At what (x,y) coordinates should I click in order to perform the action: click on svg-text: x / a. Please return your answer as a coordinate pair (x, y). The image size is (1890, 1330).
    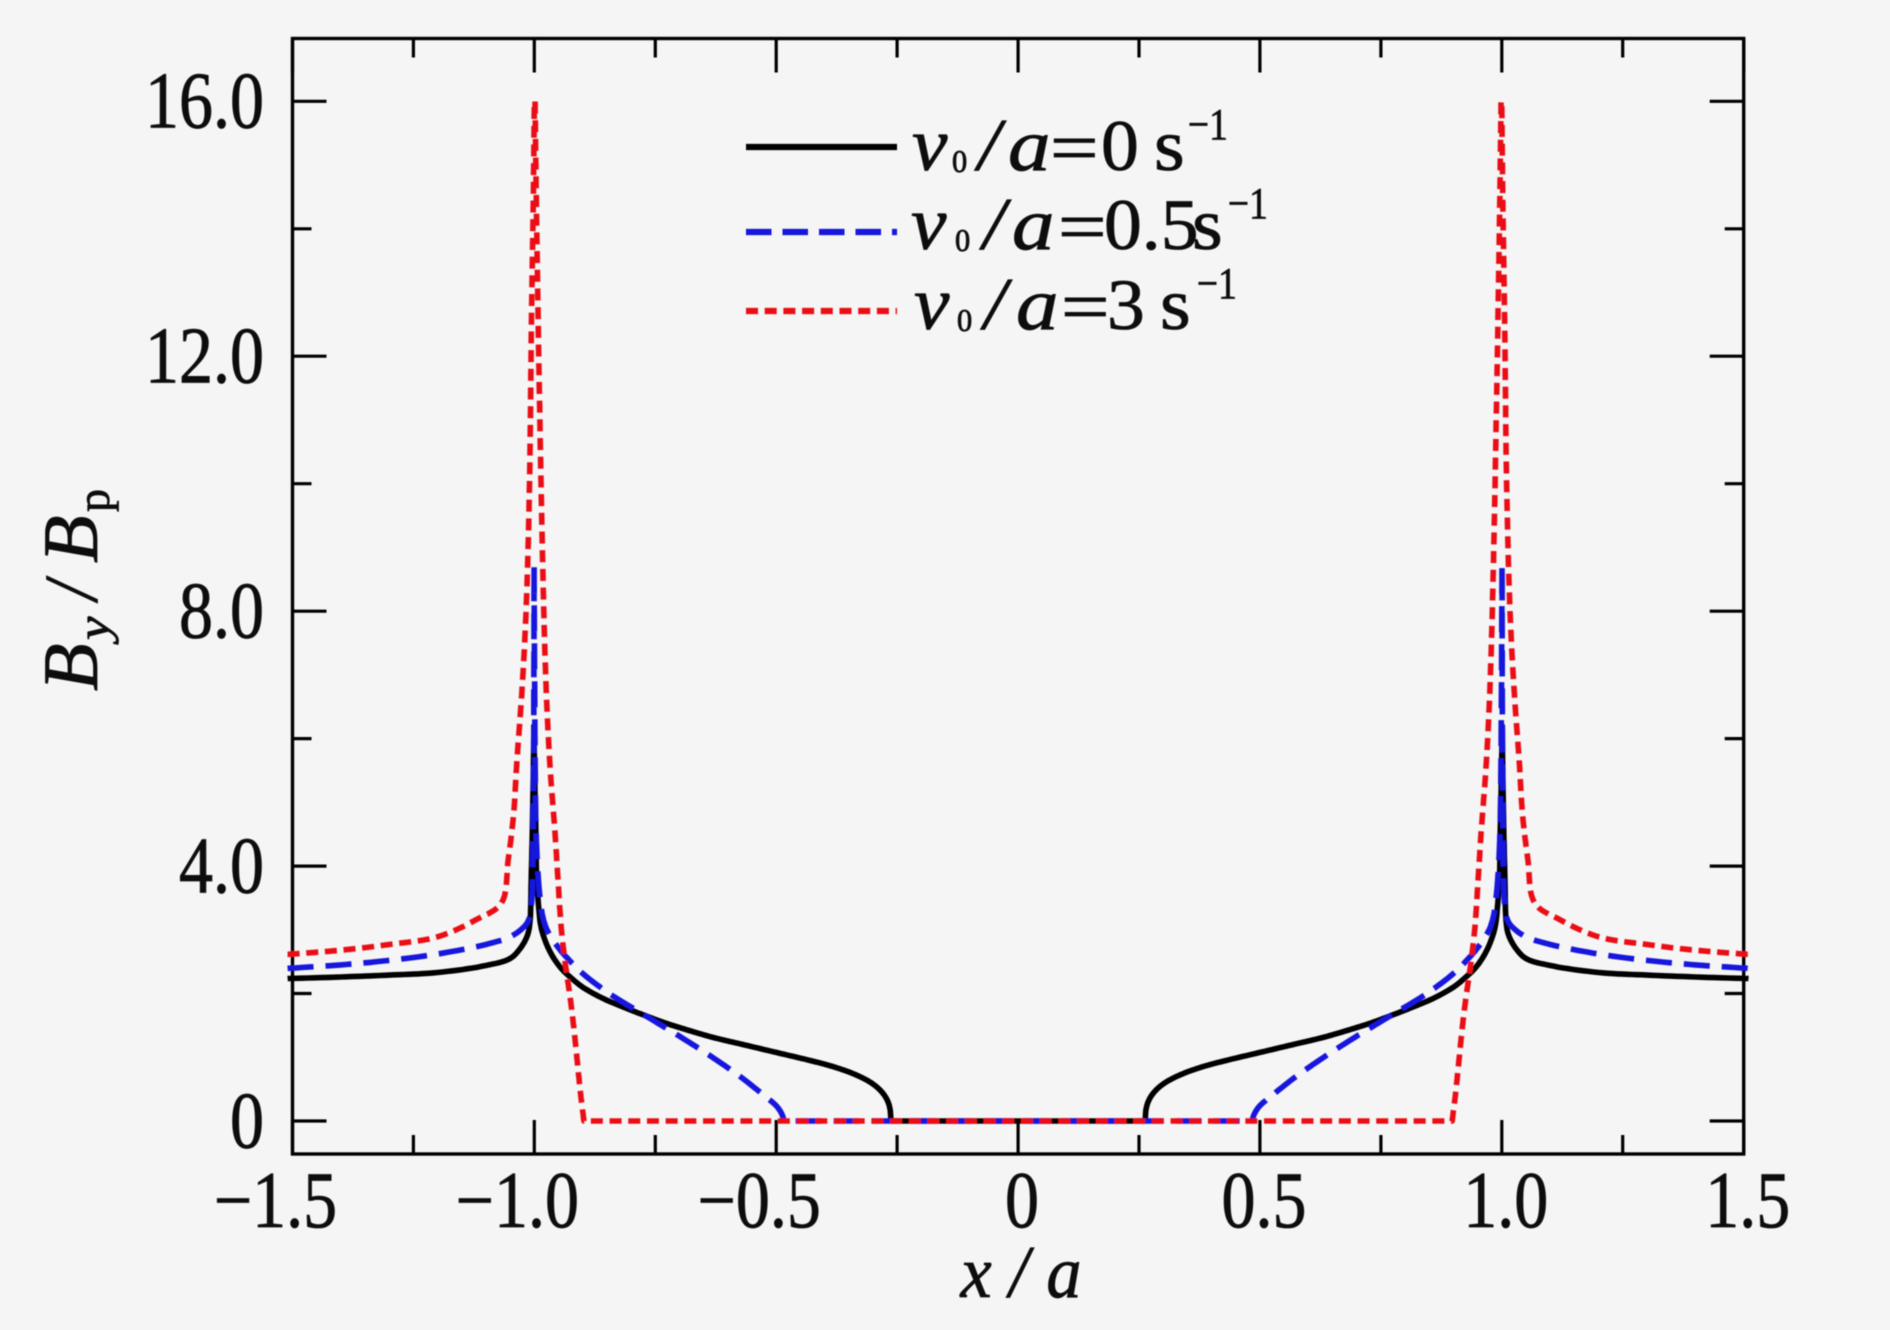
    Looking at the image, I should click on (1021, 1272).